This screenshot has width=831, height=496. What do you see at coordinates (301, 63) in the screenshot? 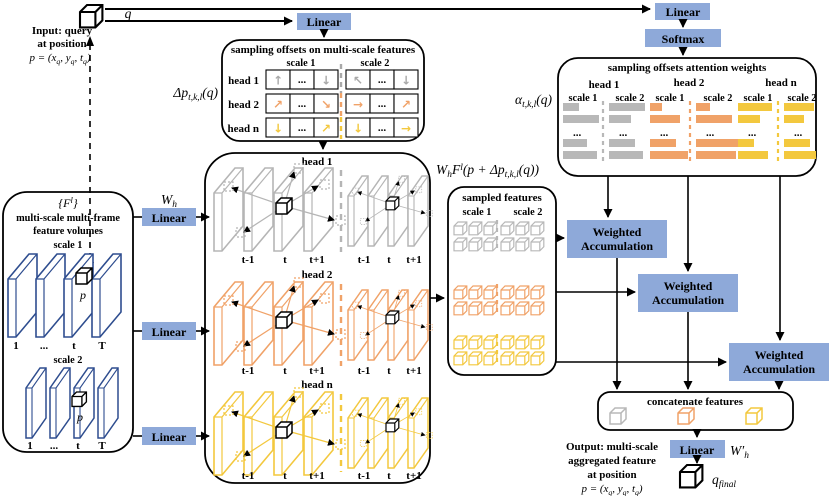
I see `offsets-scale1-label: scale 1` at bounding box center [301, 63].